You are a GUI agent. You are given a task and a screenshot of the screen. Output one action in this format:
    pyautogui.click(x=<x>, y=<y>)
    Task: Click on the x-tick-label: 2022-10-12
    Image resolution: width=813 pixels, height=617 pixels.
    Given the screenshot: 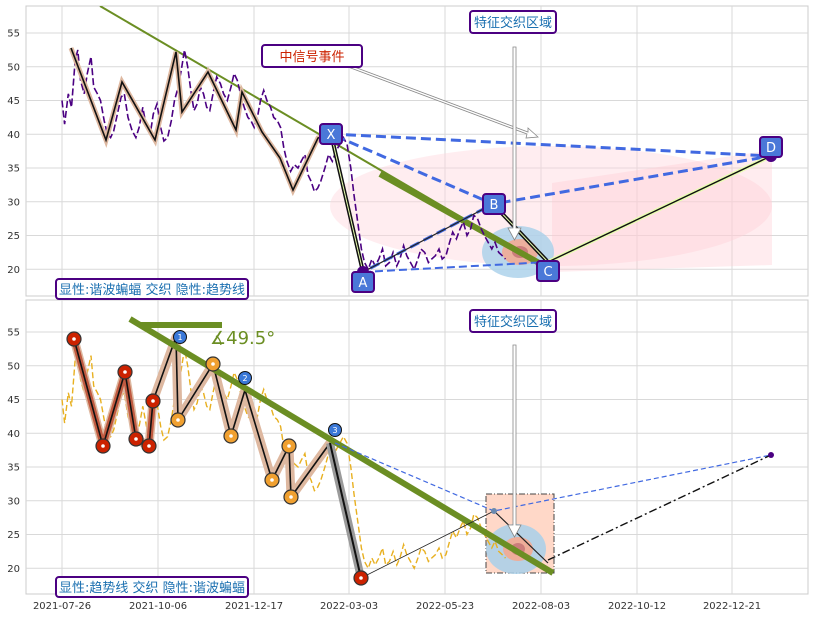 What is the action you would take?
    pyautogui.click(x=637, y=606)
    